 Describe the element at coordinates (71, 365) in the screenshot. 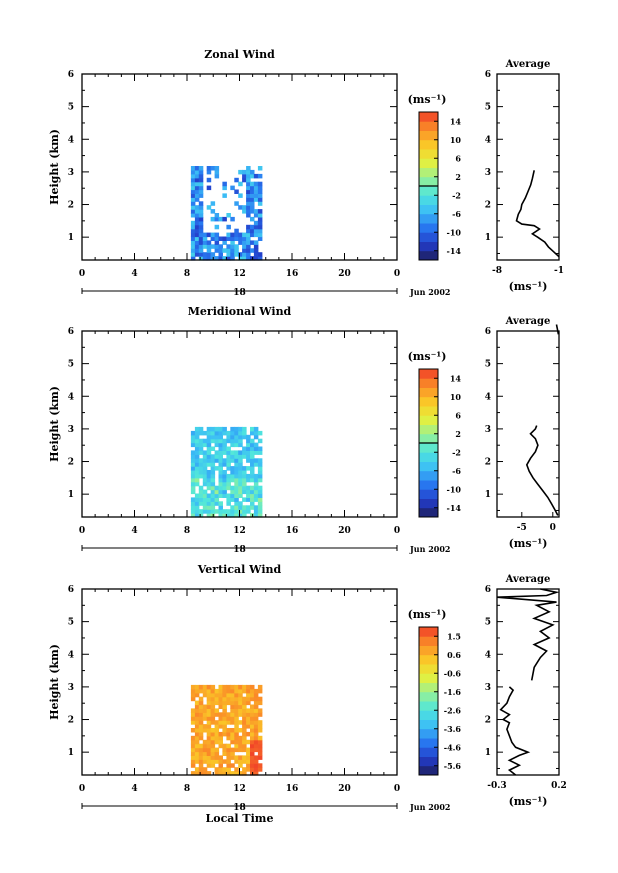

I see `y-tick-label: 5` at that location.